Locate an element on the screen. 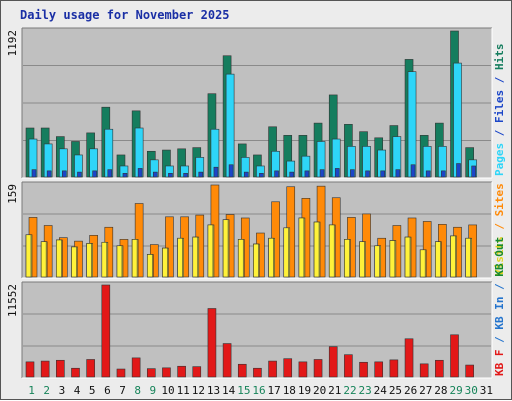 This screenshot has width=512, height=401. x-tick-label: 4 is located at coordinates (77, 390).